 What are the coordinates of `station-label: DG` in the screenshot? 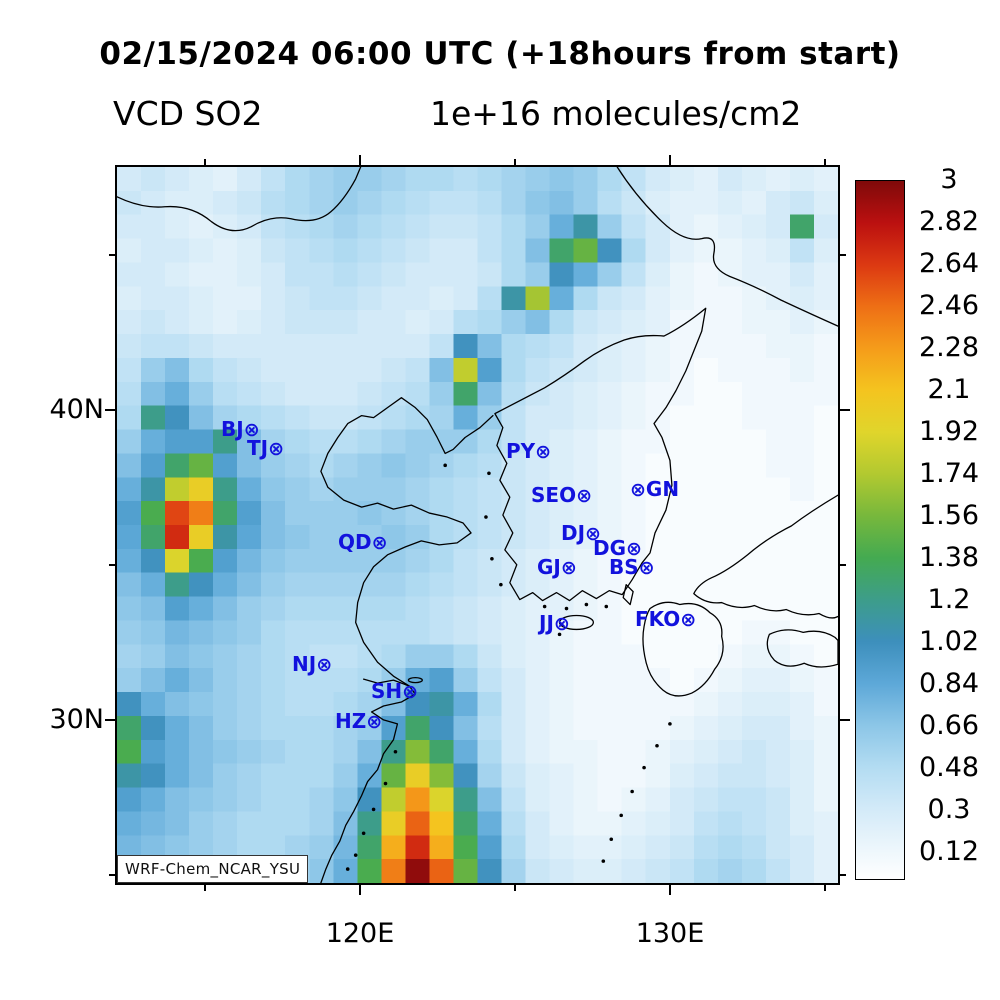 It's located at (610, 548).